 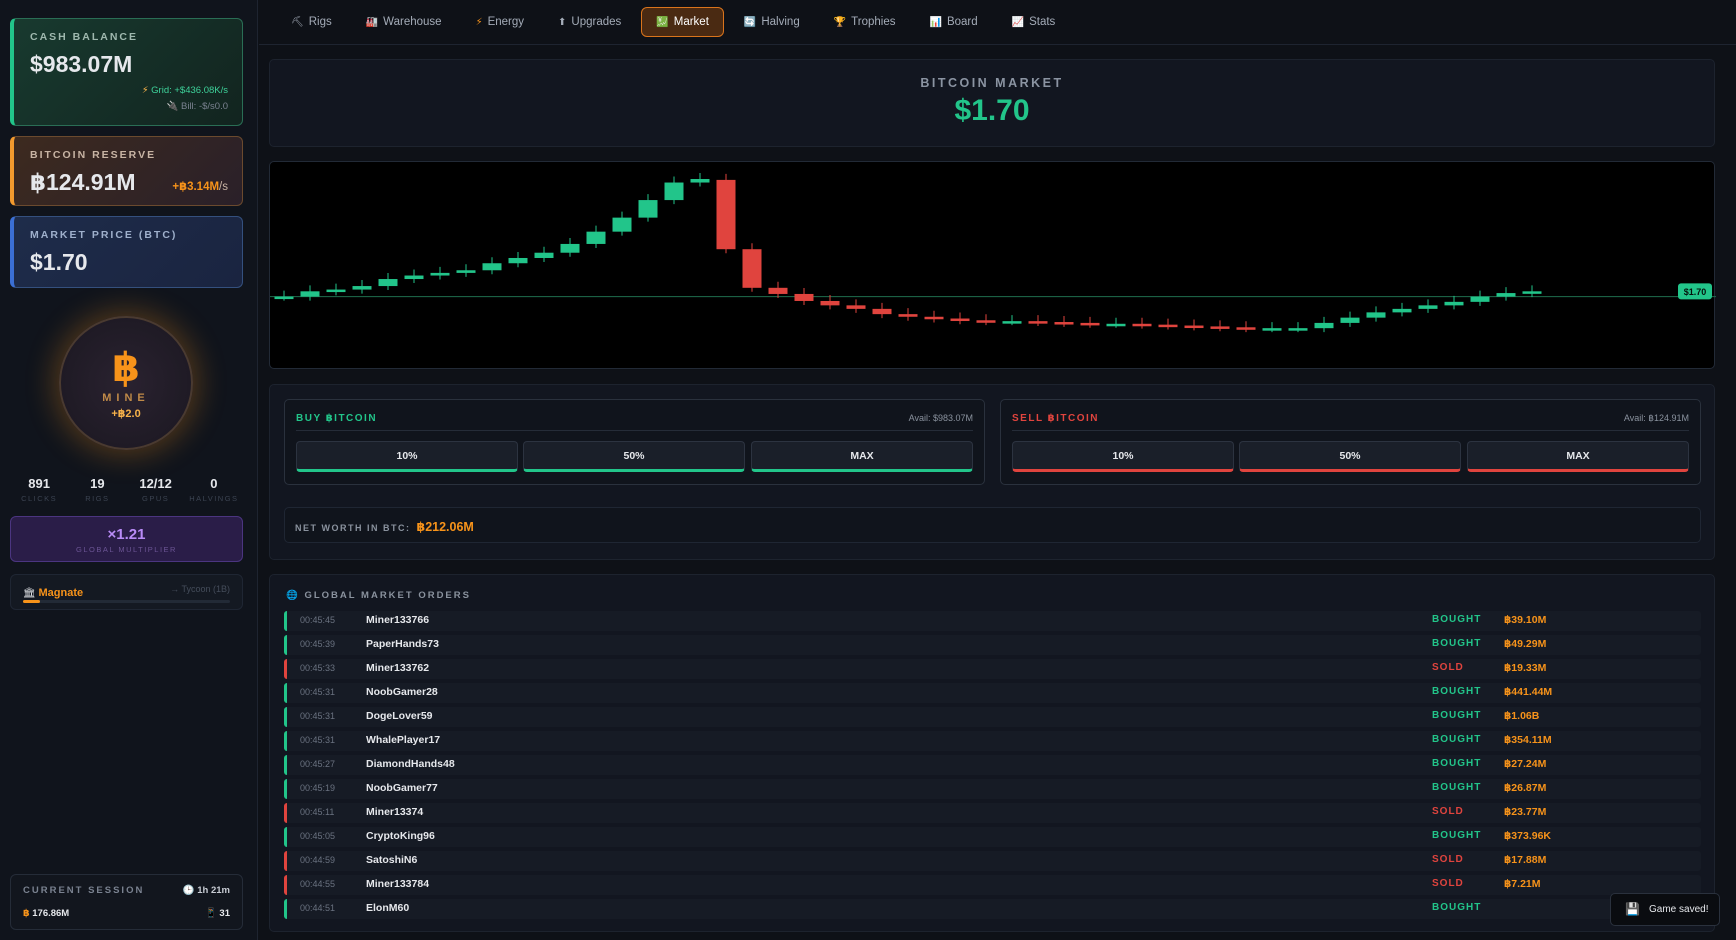 What do you see at coordinates (126, 383) in the screenshot?
I see `mine-button: ฿ MINE +฿2.0` at bounding box center [126, 383].